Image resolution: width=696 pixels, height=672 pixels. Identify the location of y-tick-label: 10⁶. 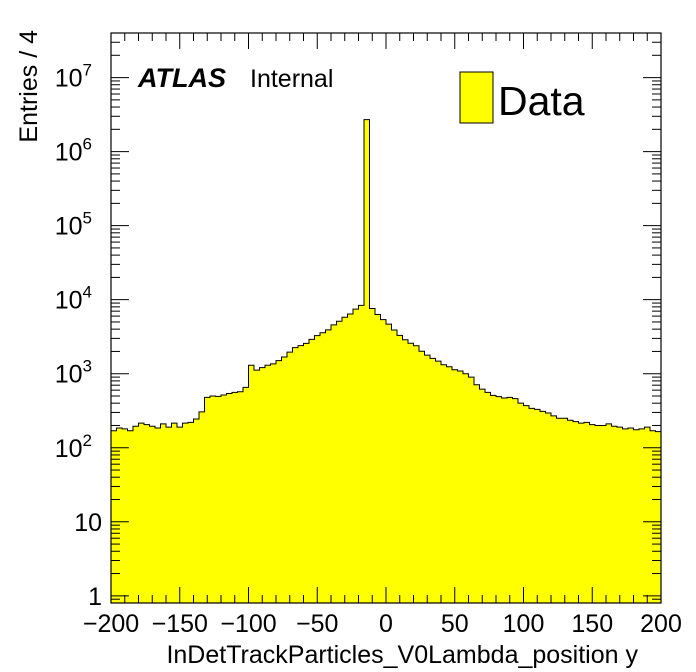
(73, 151).